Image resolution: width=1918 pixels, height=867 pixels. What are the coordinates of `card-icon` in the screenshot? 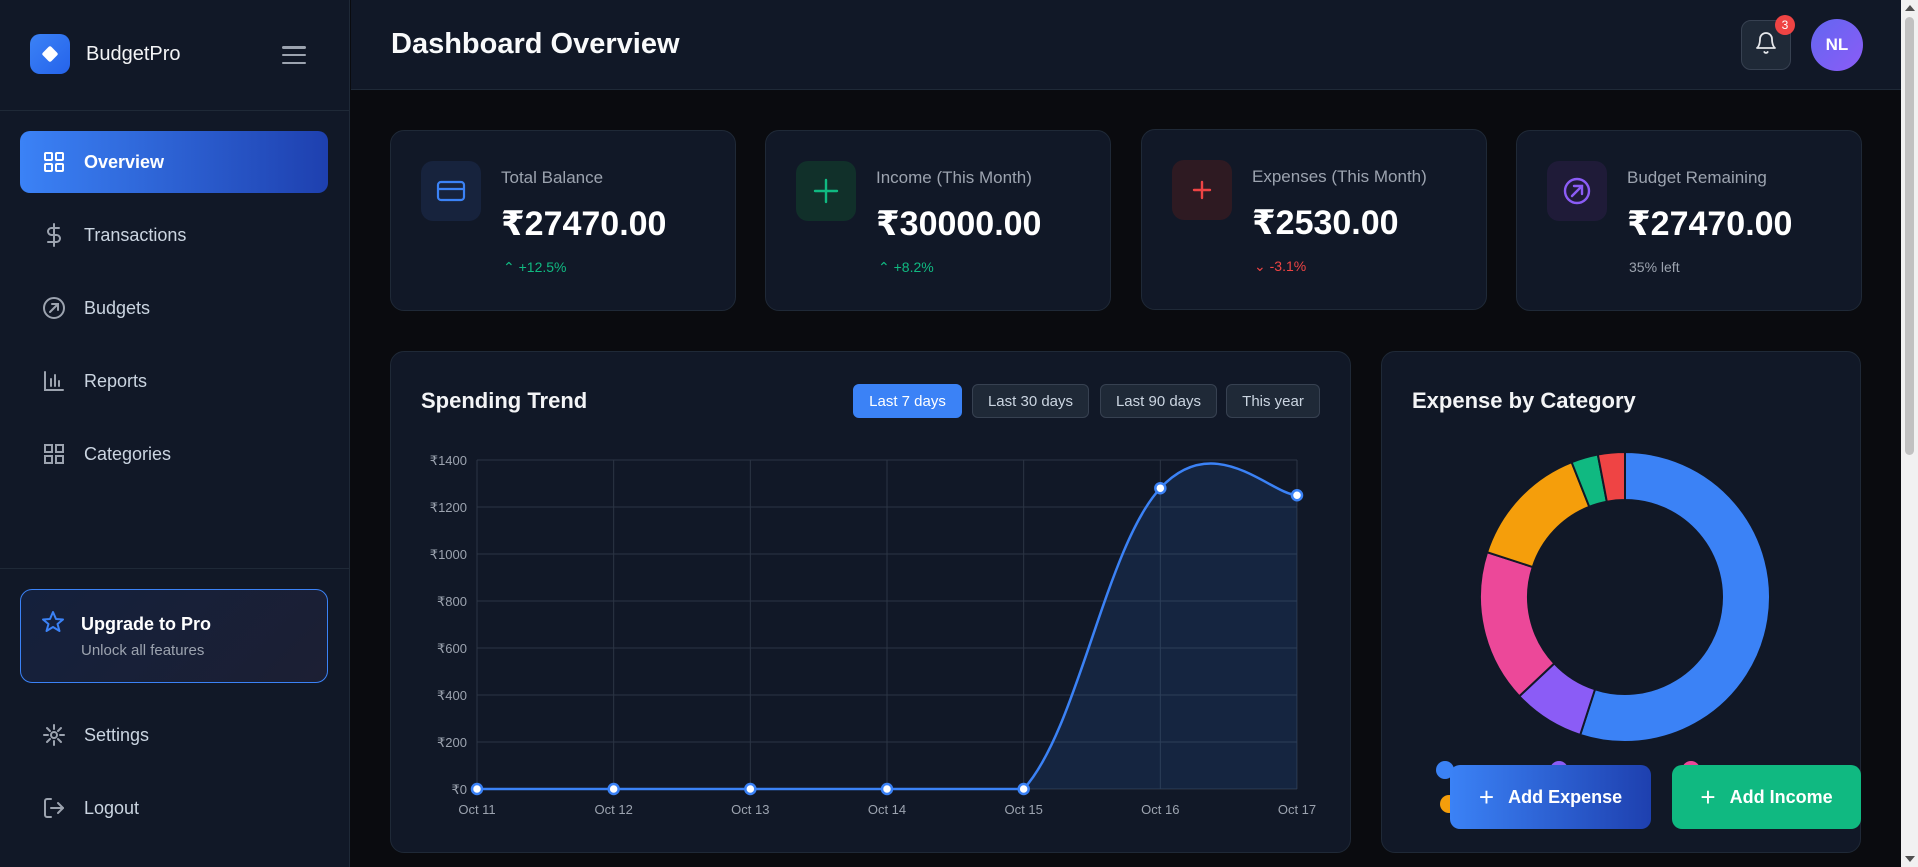 It's located at (451, 191).